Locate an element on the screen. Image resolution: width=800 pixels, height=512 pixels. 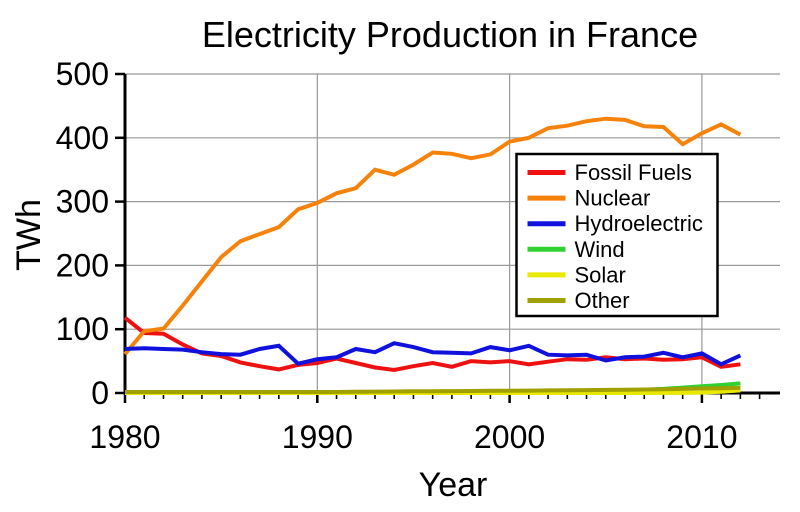
x-axis-label: Year is located at coordinates (453, 485).